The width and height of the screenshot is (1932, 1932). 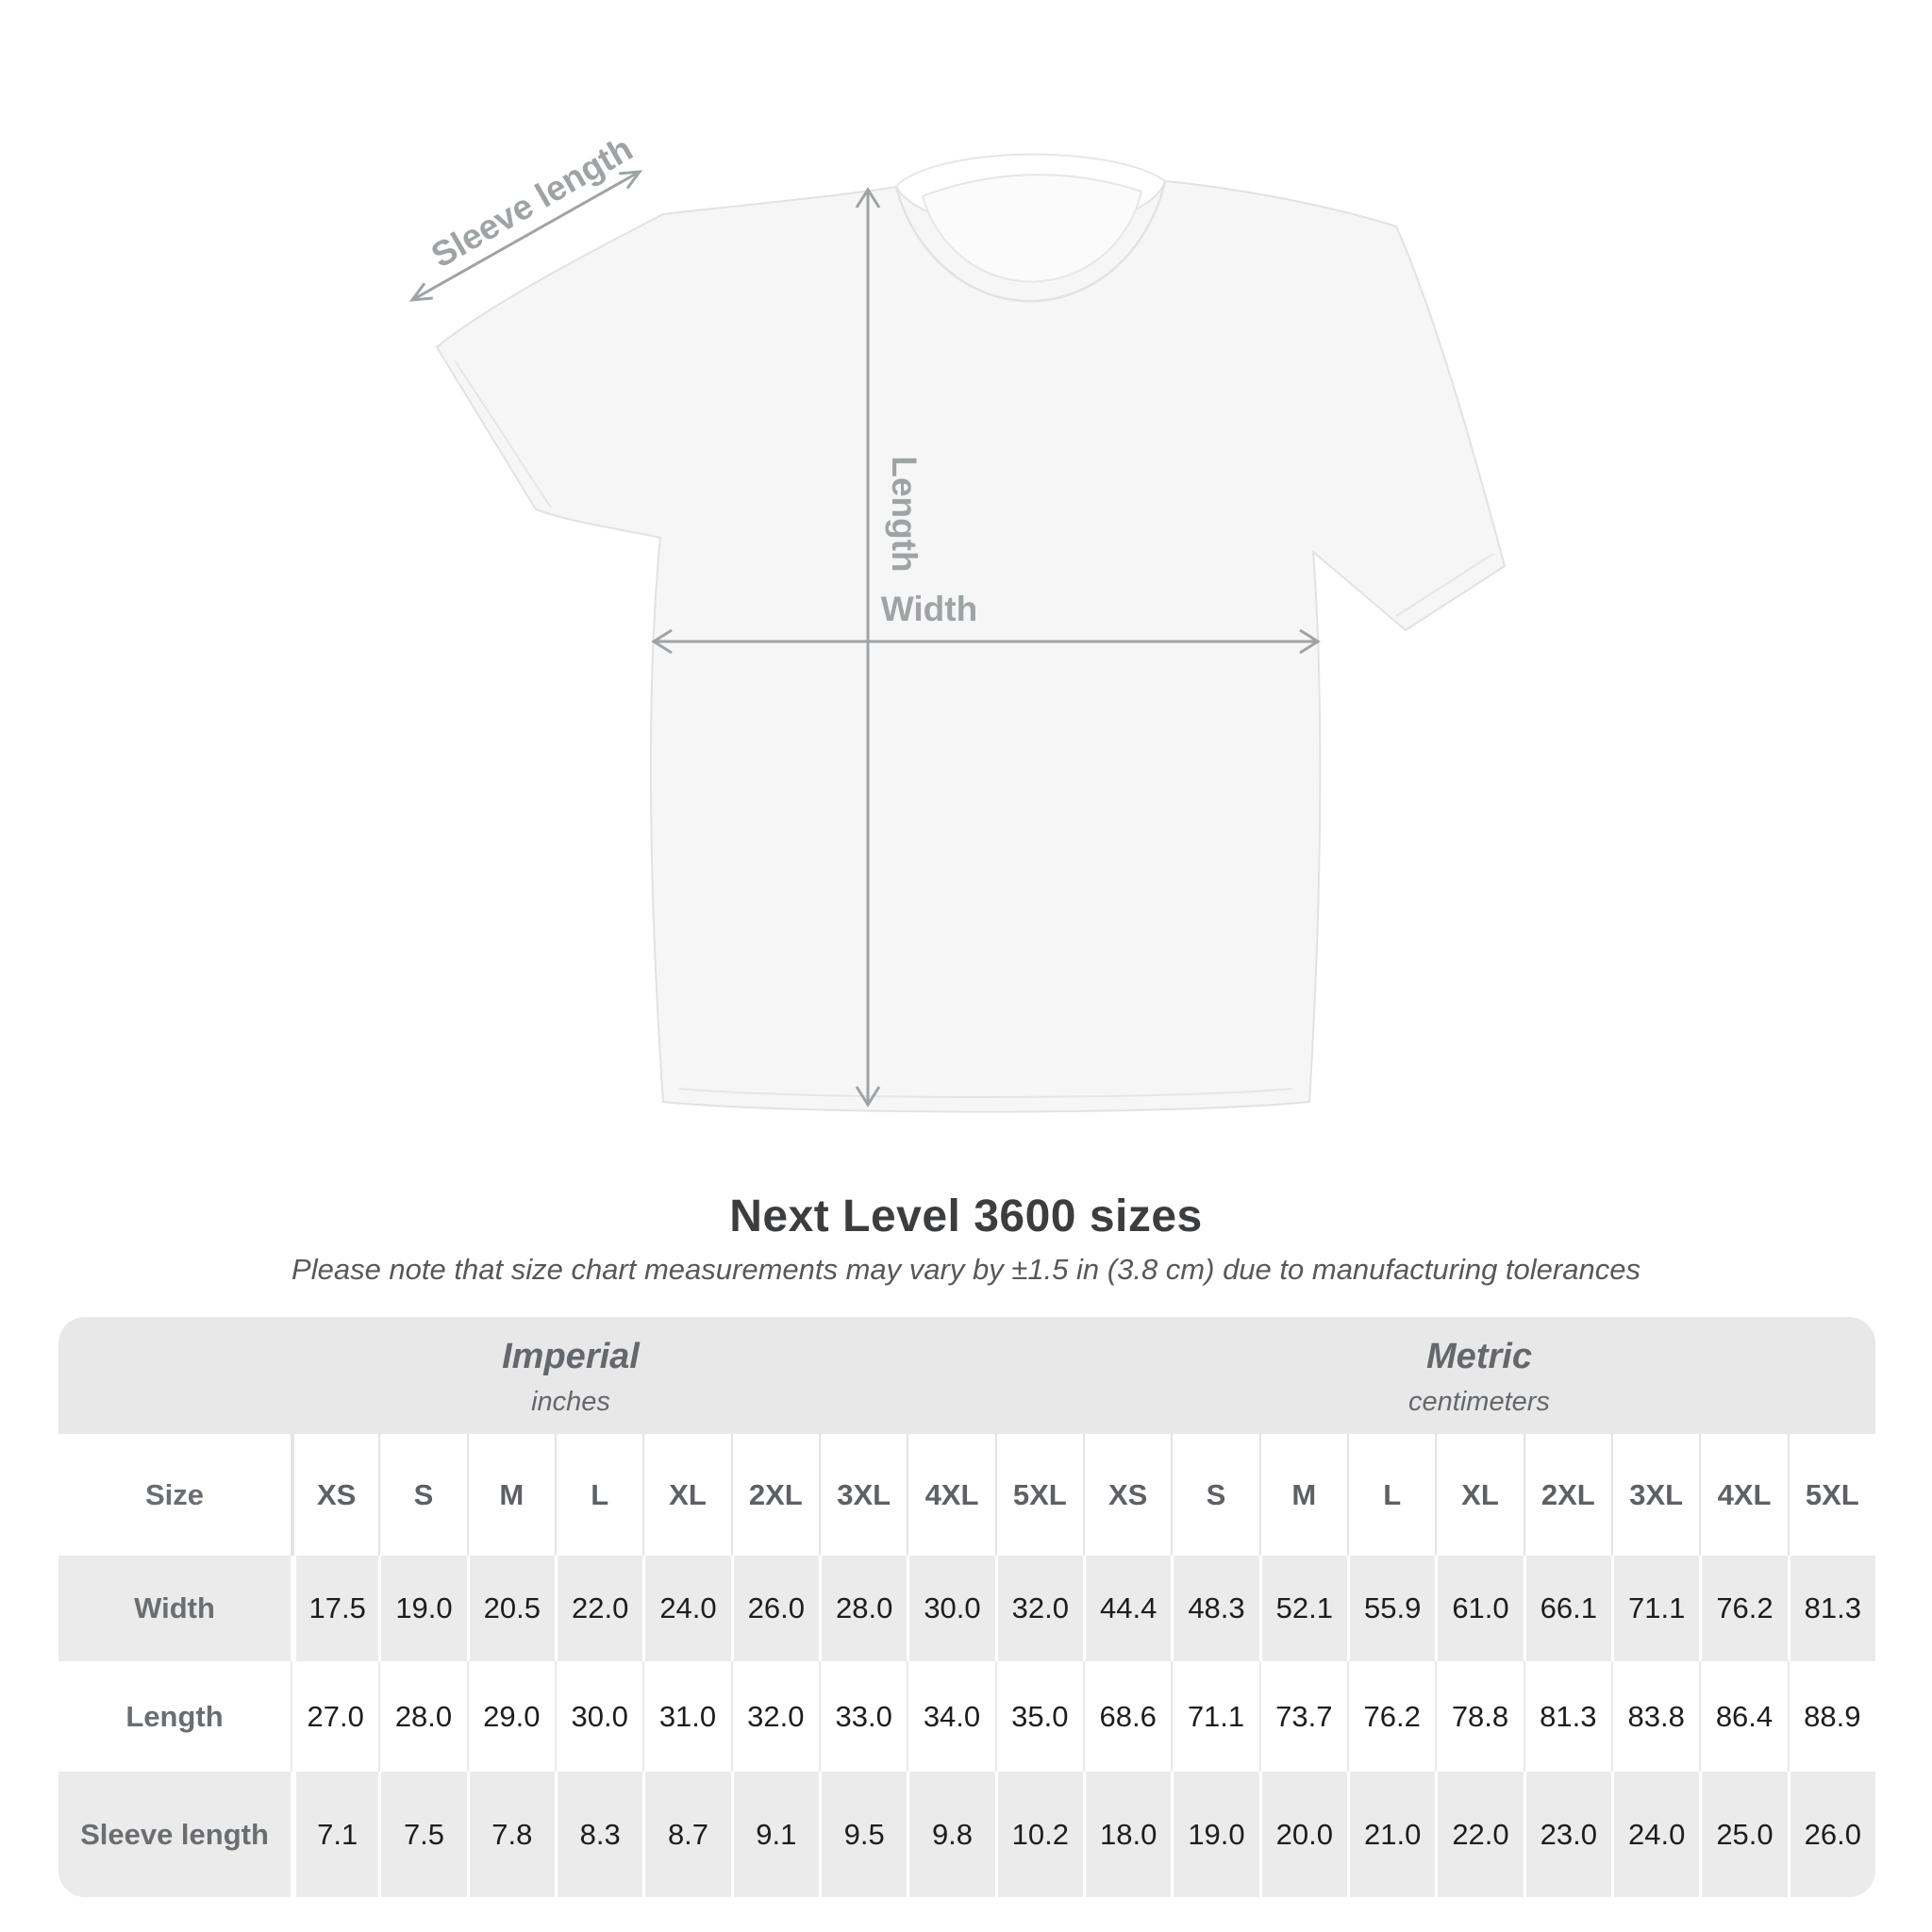 What do you see at coordinates (904, 514) in the screenshot?
I see `length-label: Length` at bounding box center [904, 514].